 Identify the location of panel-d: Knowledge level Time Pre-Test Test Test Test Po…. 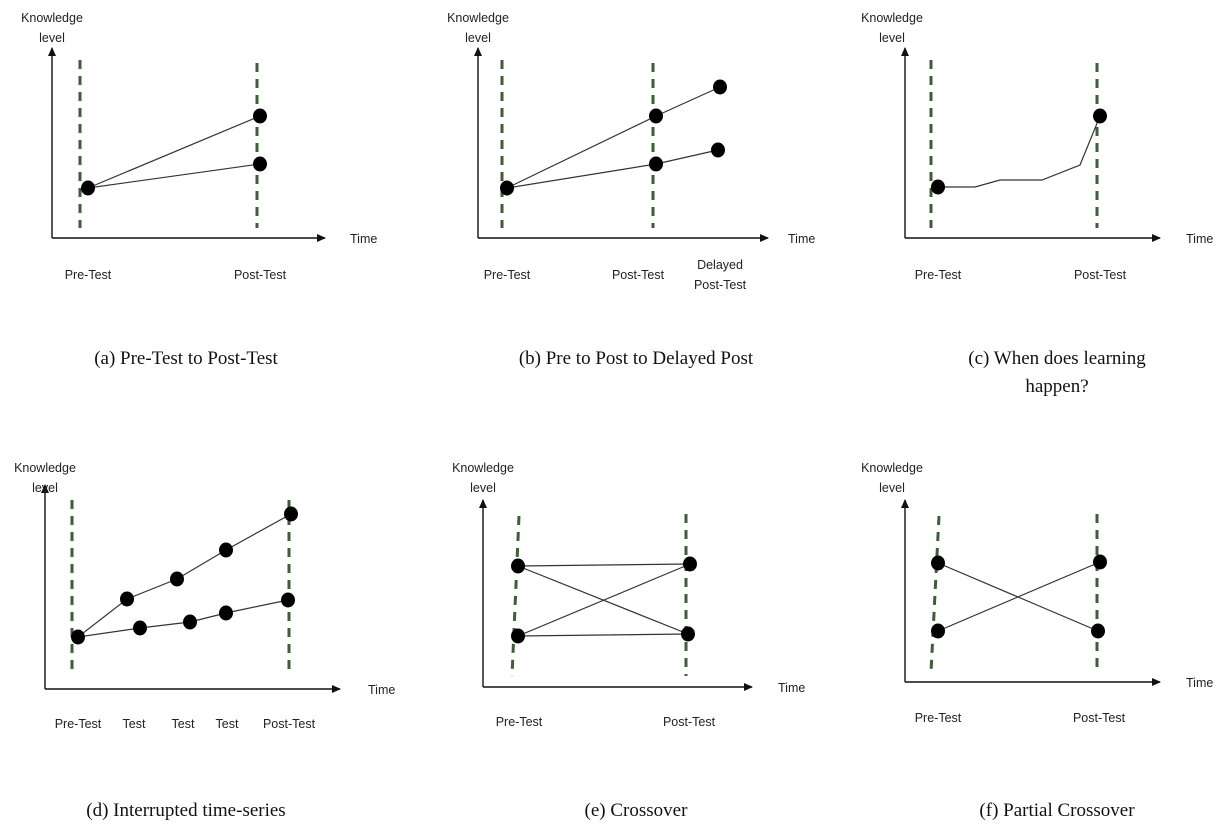
(204, 641).